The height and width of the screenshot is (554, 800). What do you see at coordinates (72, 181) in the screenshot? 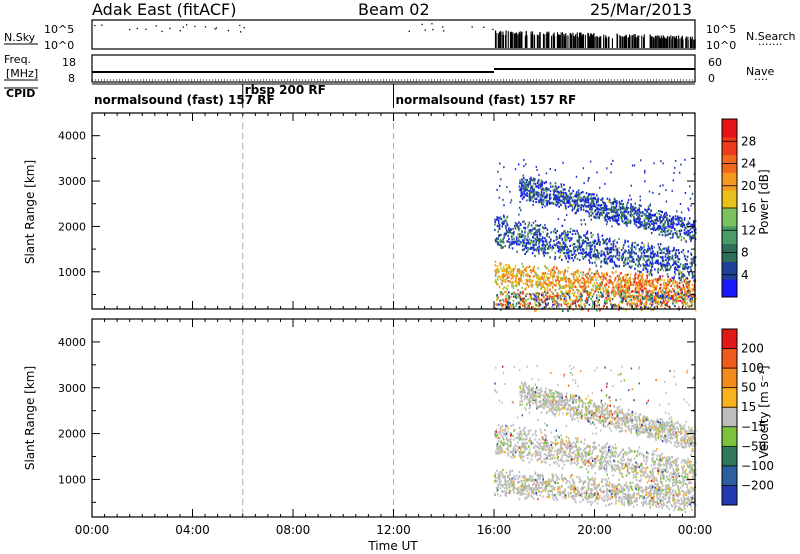
I see `power-ytick-label: 3000` at bounding box center [72, 181].